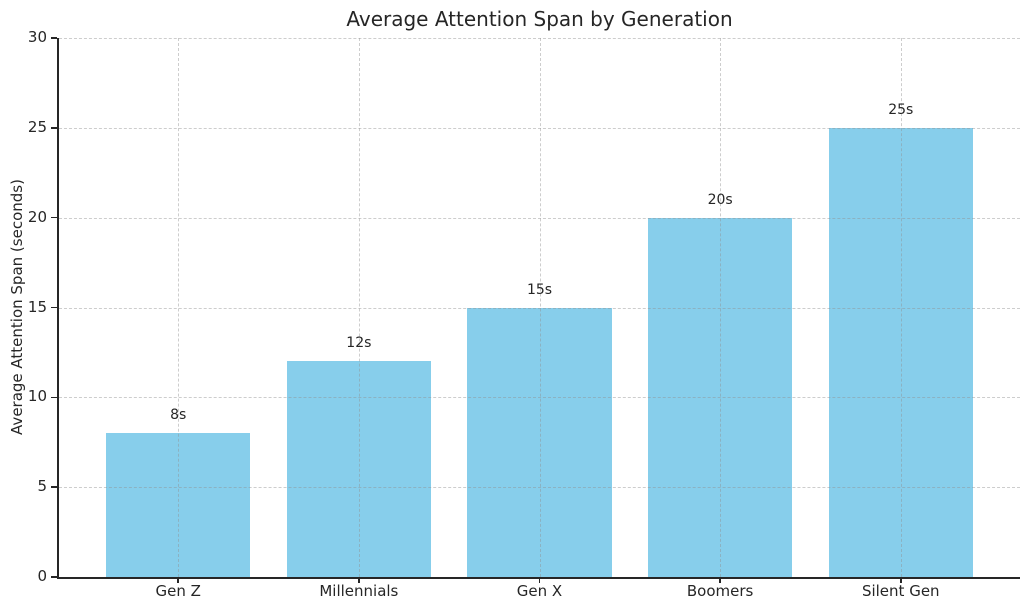 This screenshot has width=1024, height=611. I want to click on chart-title: Average Attention Span by Generation, so click(539, 19).